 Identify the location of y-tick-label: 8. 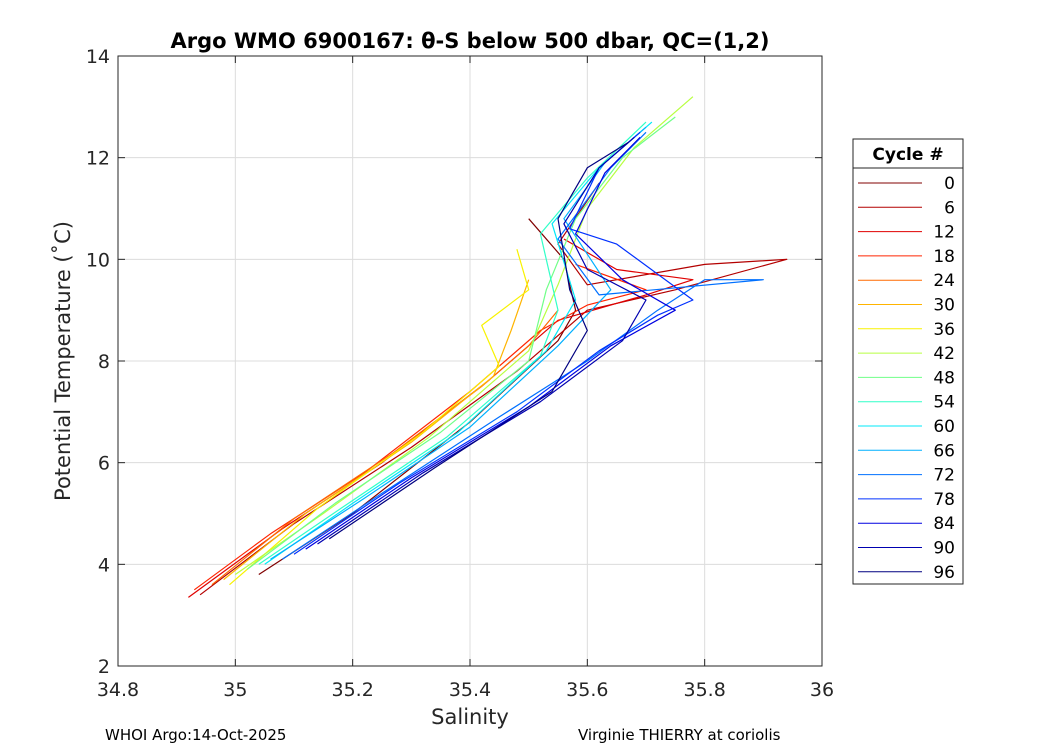
(104, 362).